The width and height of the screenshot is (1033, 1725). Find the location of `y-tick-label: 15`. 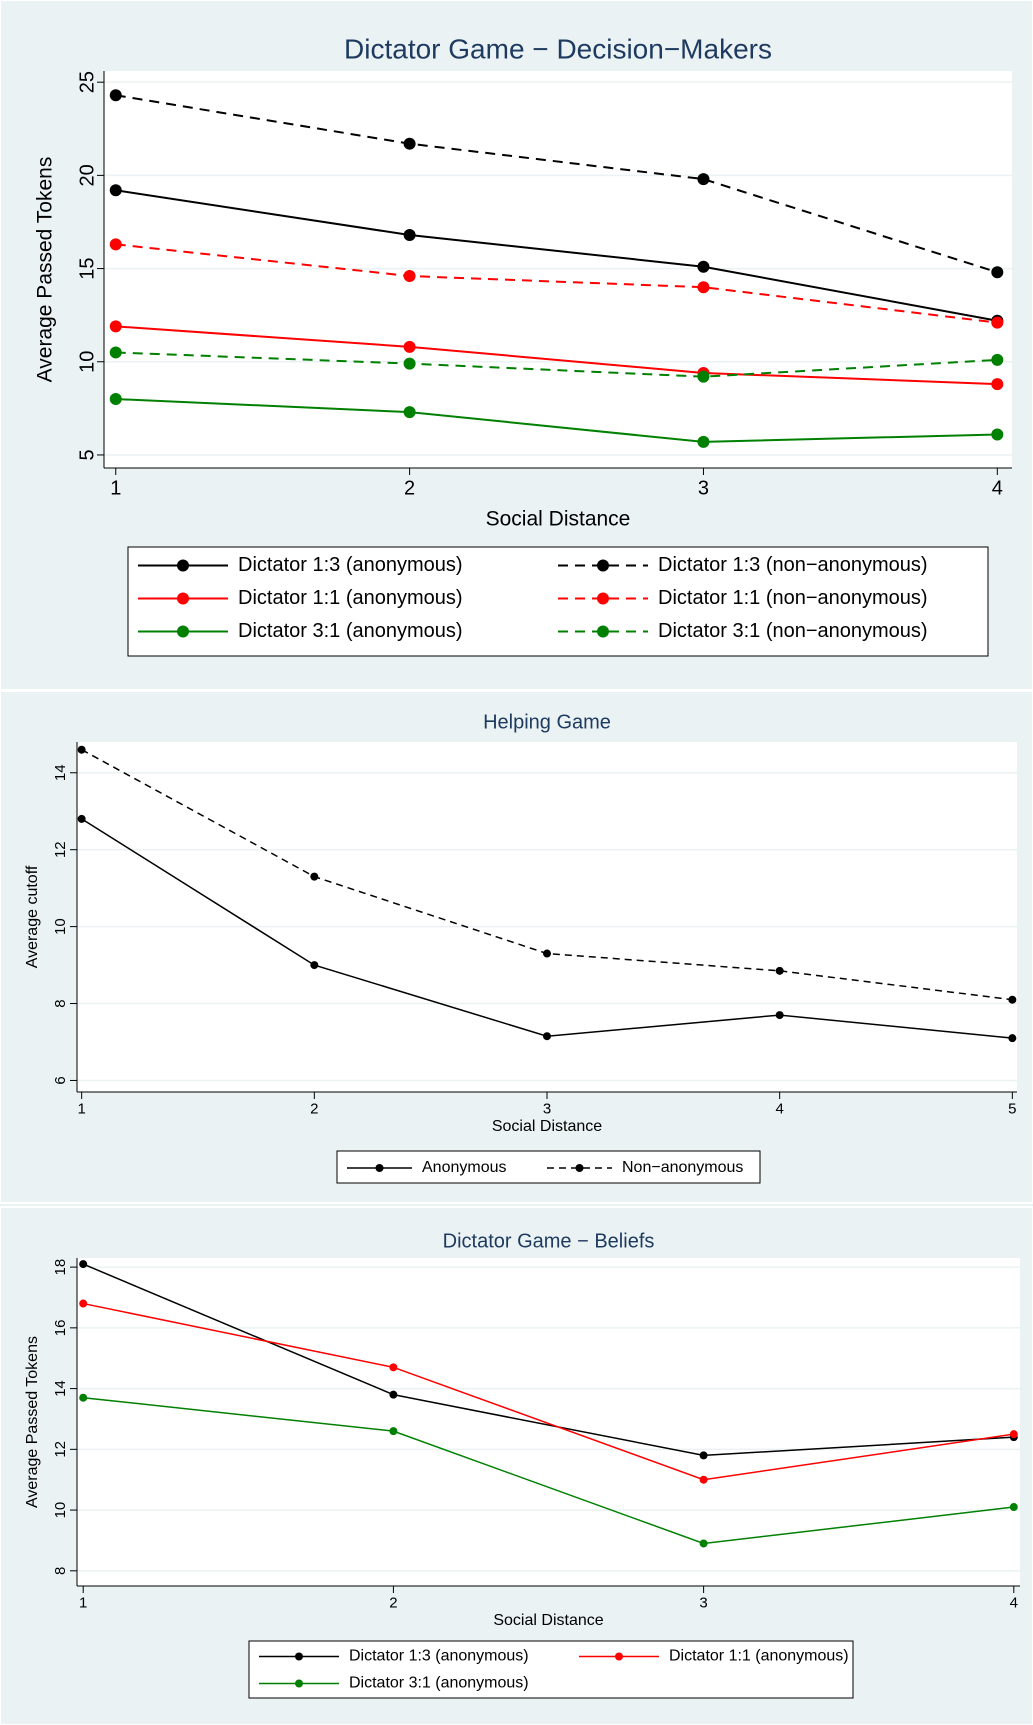

y-tick-label: 15 is located at coordinates (87, 268).